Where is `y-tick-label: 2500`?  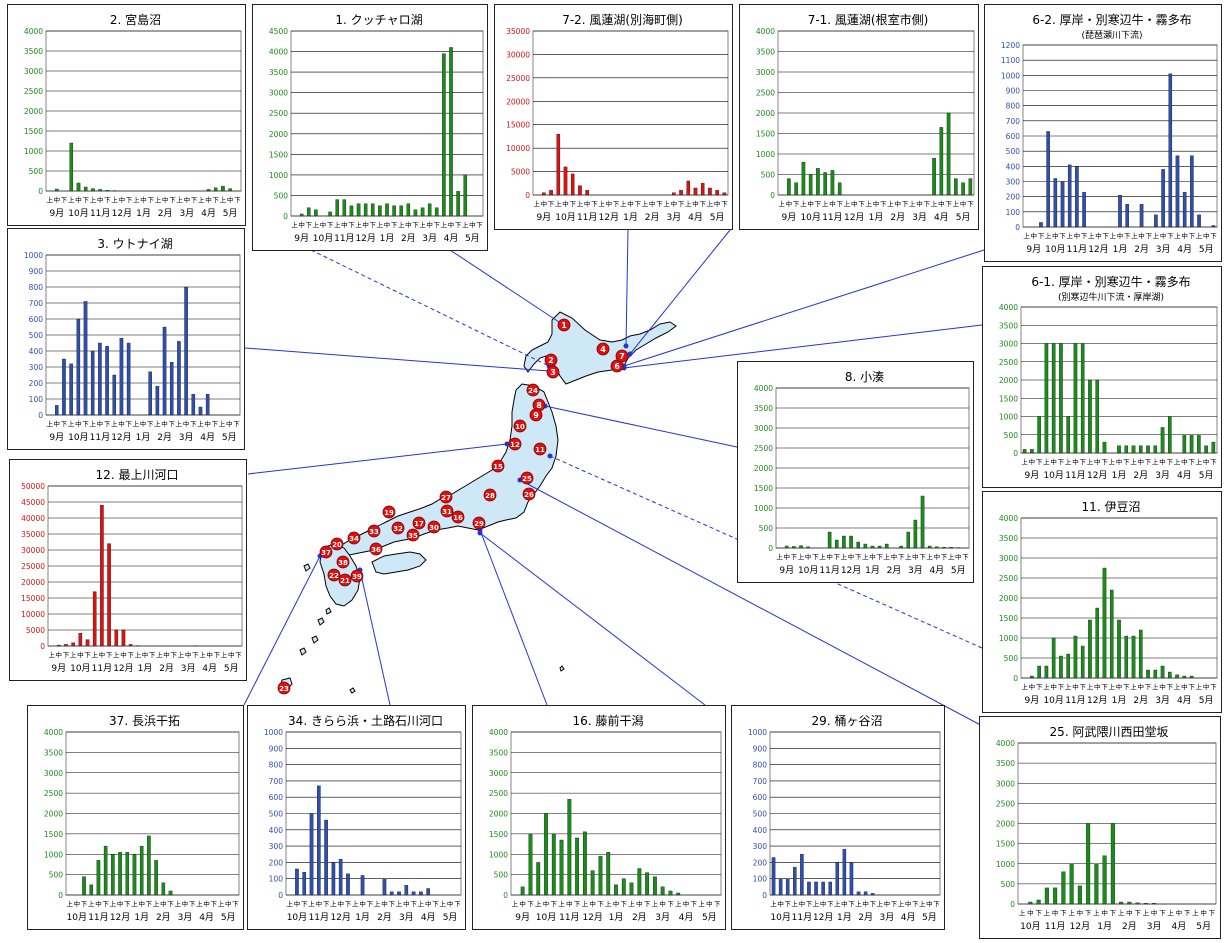
y-tick-label: 2500 is located at coordinates (1008, 362).